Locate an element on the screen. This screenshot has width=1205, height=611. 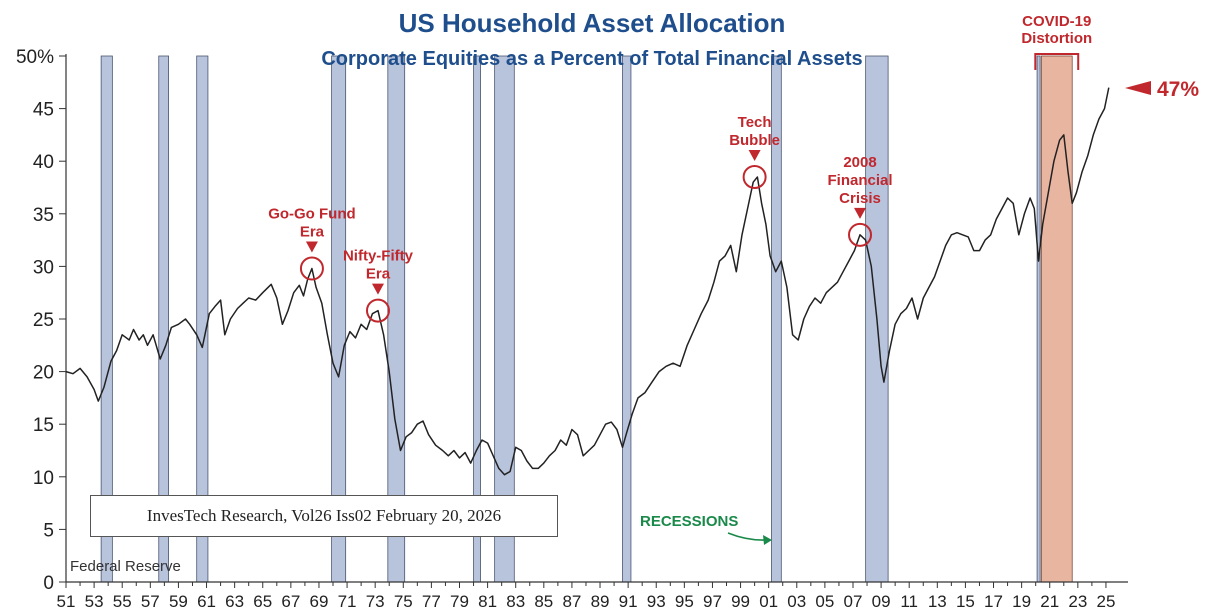
x-tick-label: 83 is located at coordinates (515, 601).